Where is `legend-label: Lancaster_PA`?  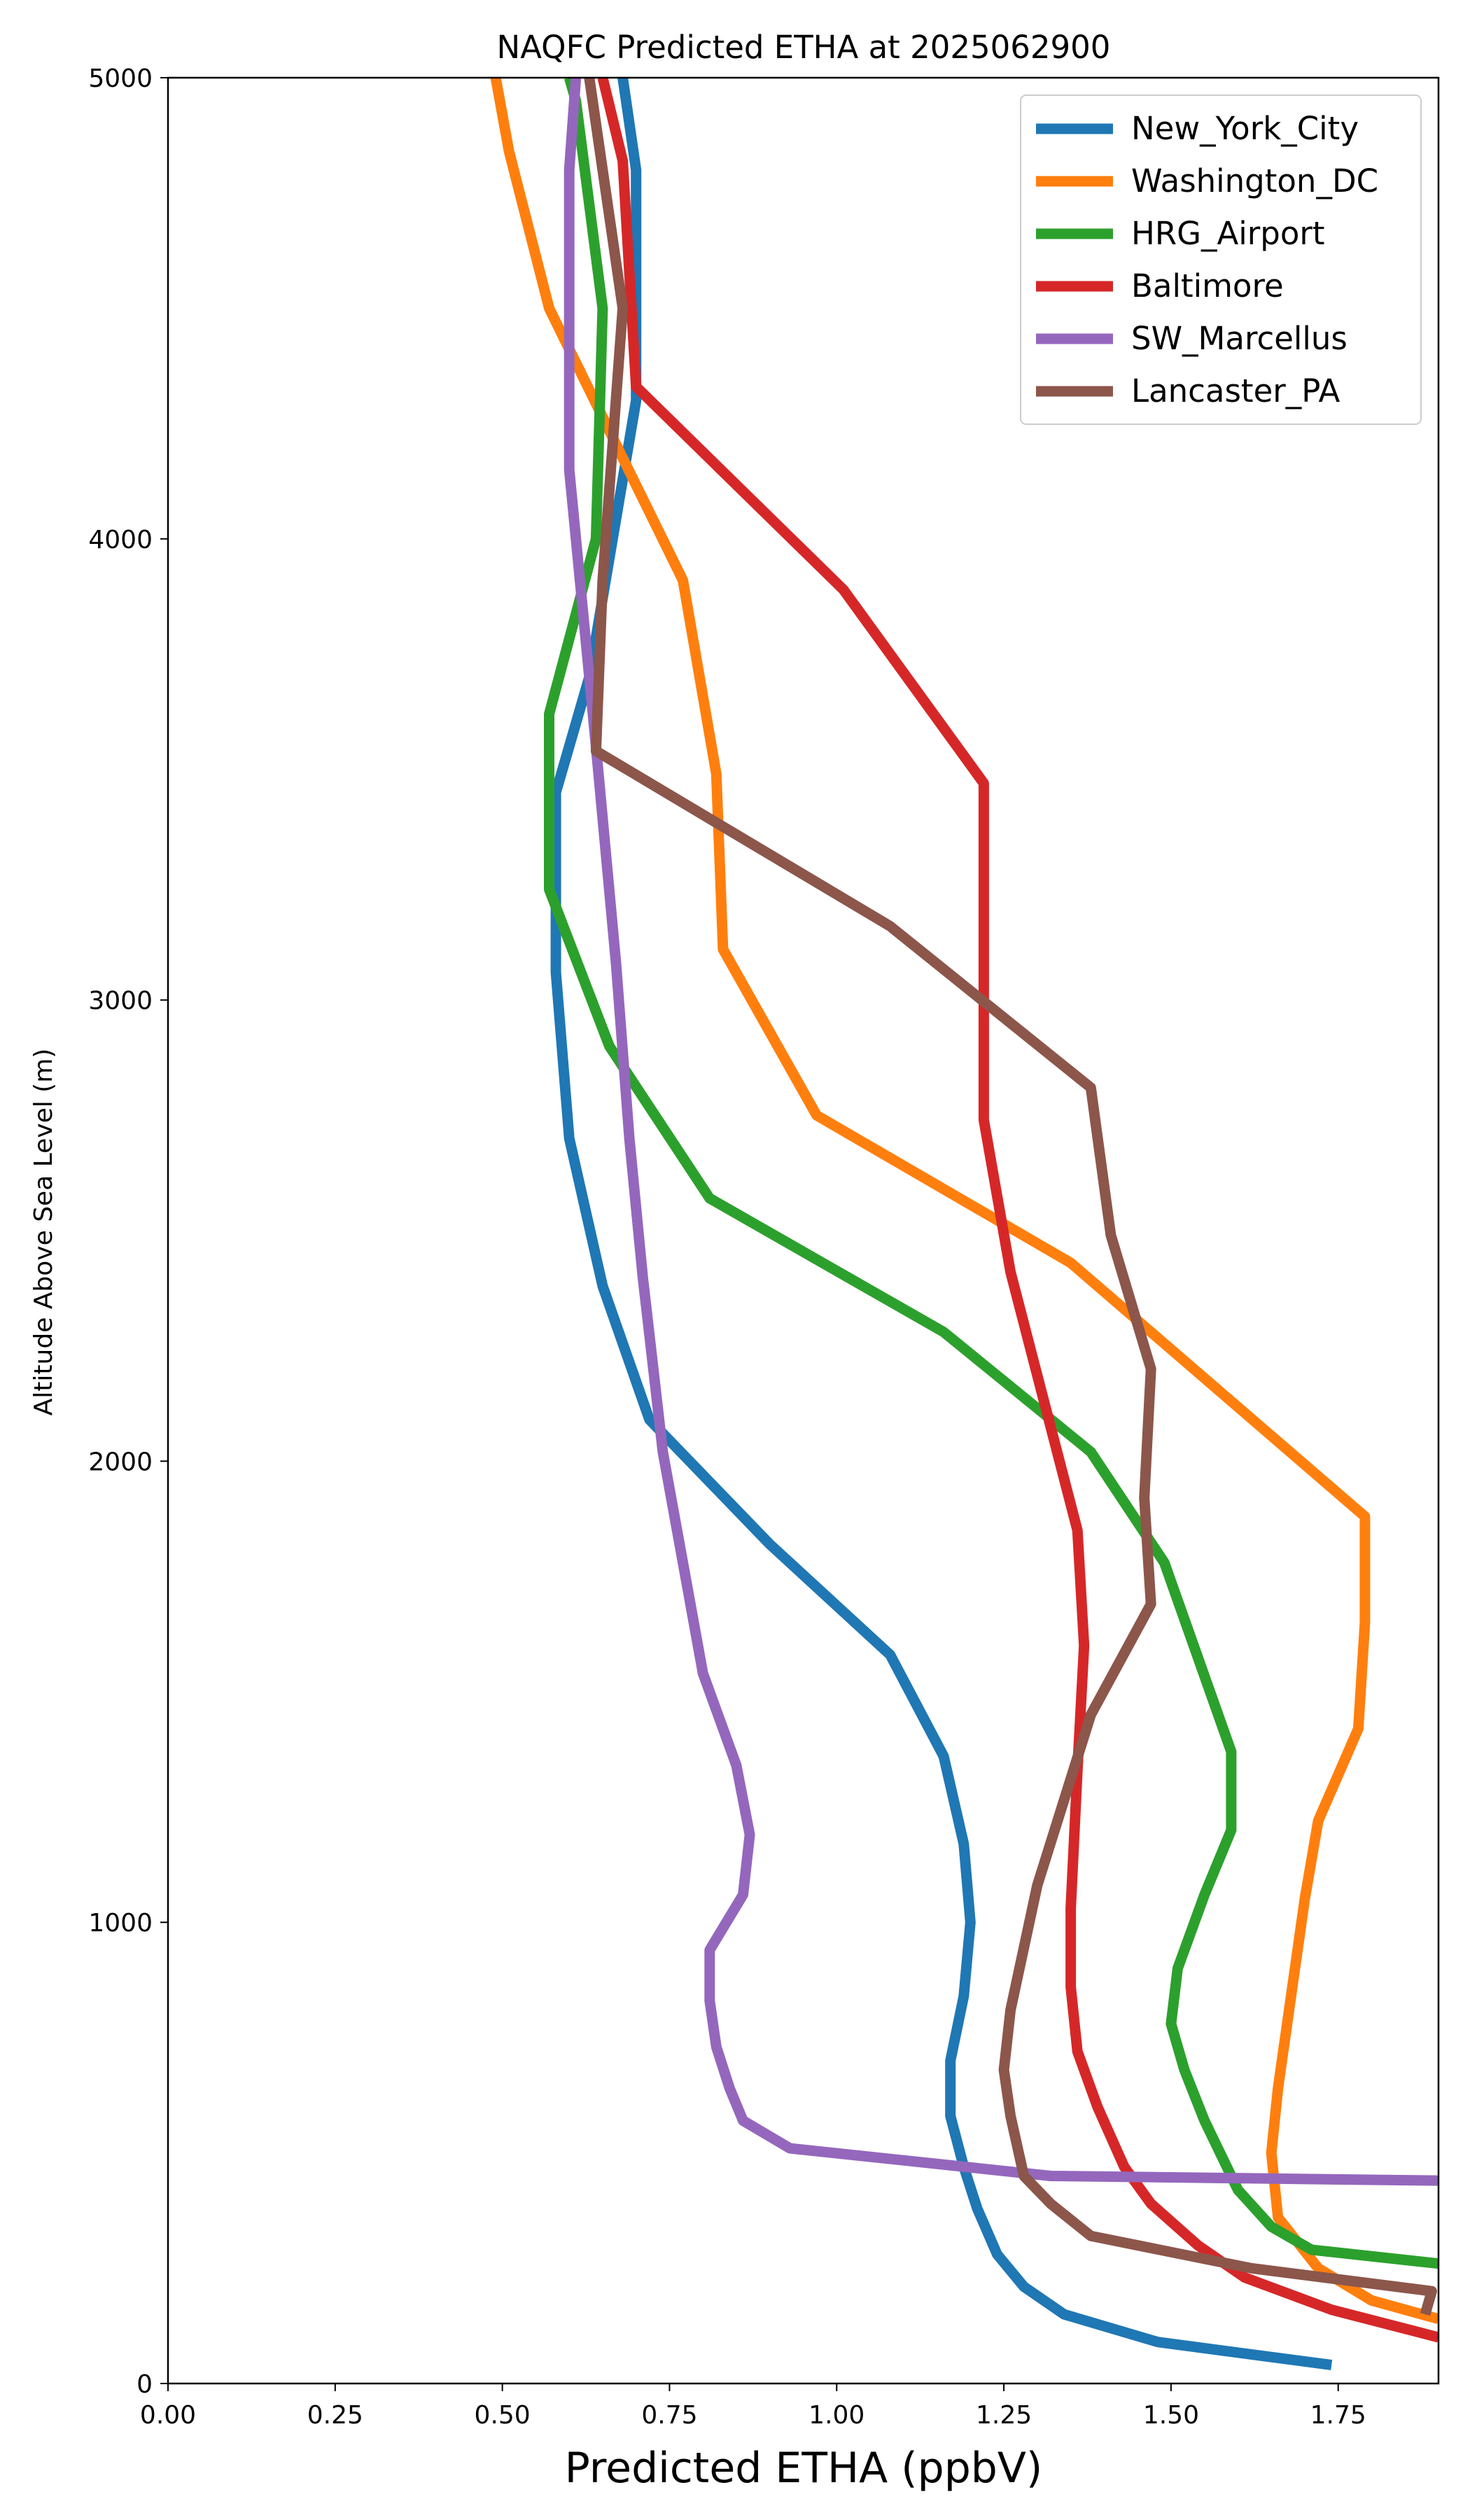
legend-label: Lancaster_PA is located at coordinates (1235, 391).